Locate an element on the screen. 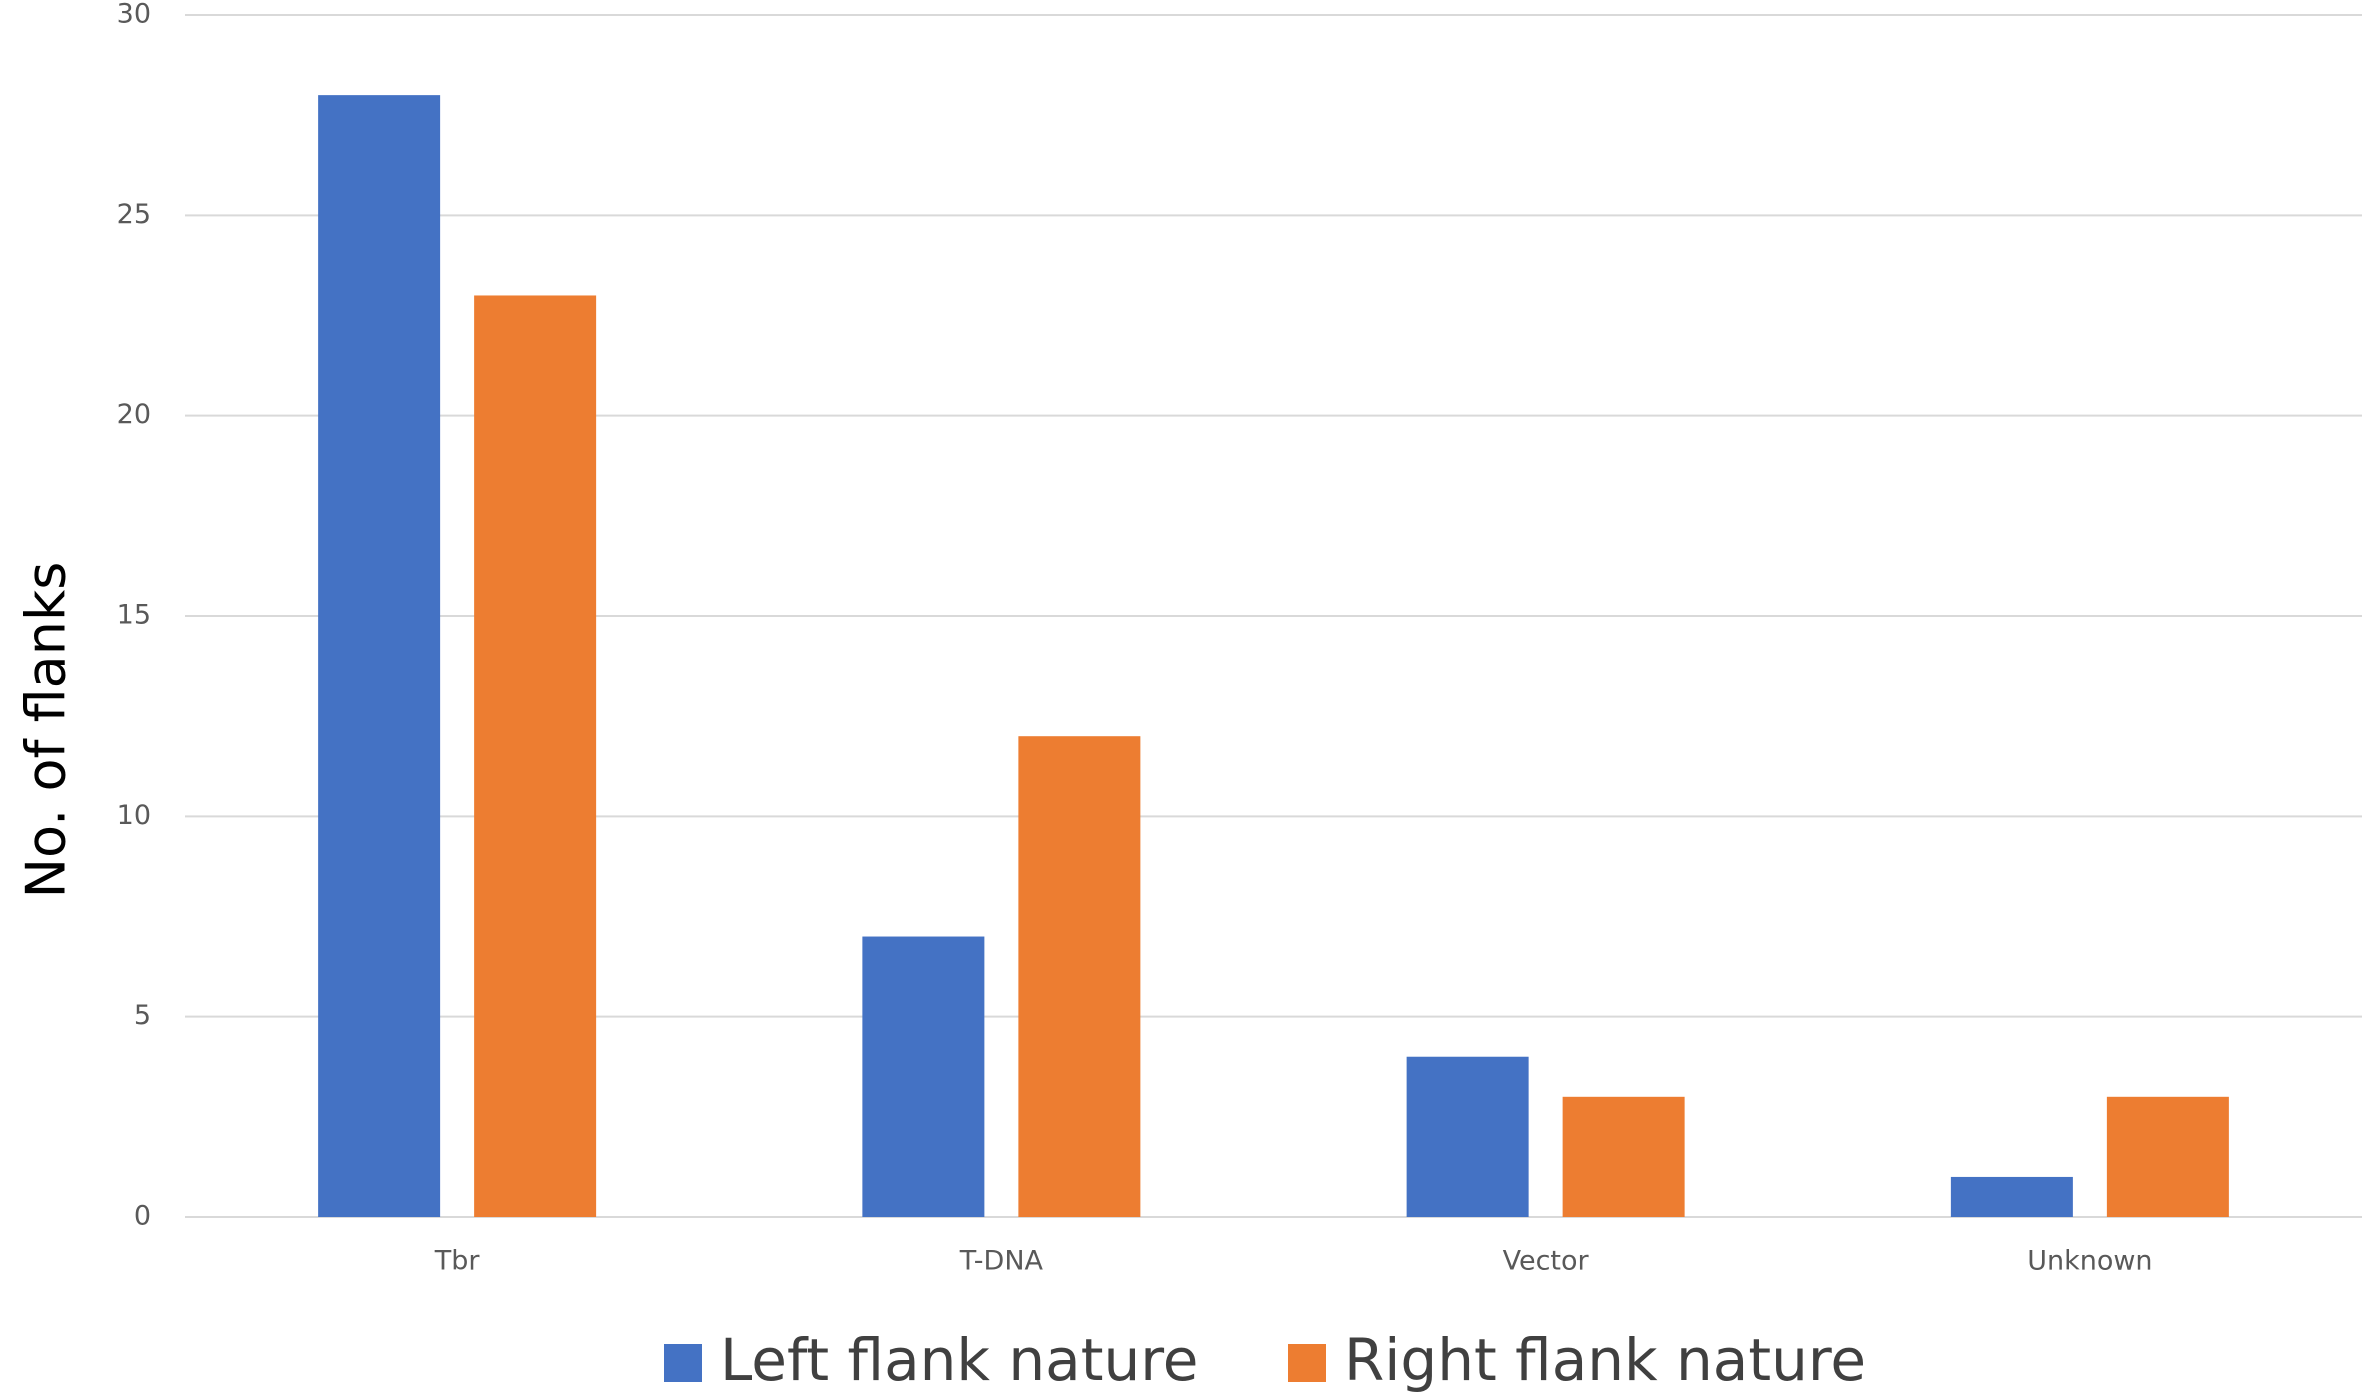  x-tick-label: Vector is located at coordinates (1546, 1261).